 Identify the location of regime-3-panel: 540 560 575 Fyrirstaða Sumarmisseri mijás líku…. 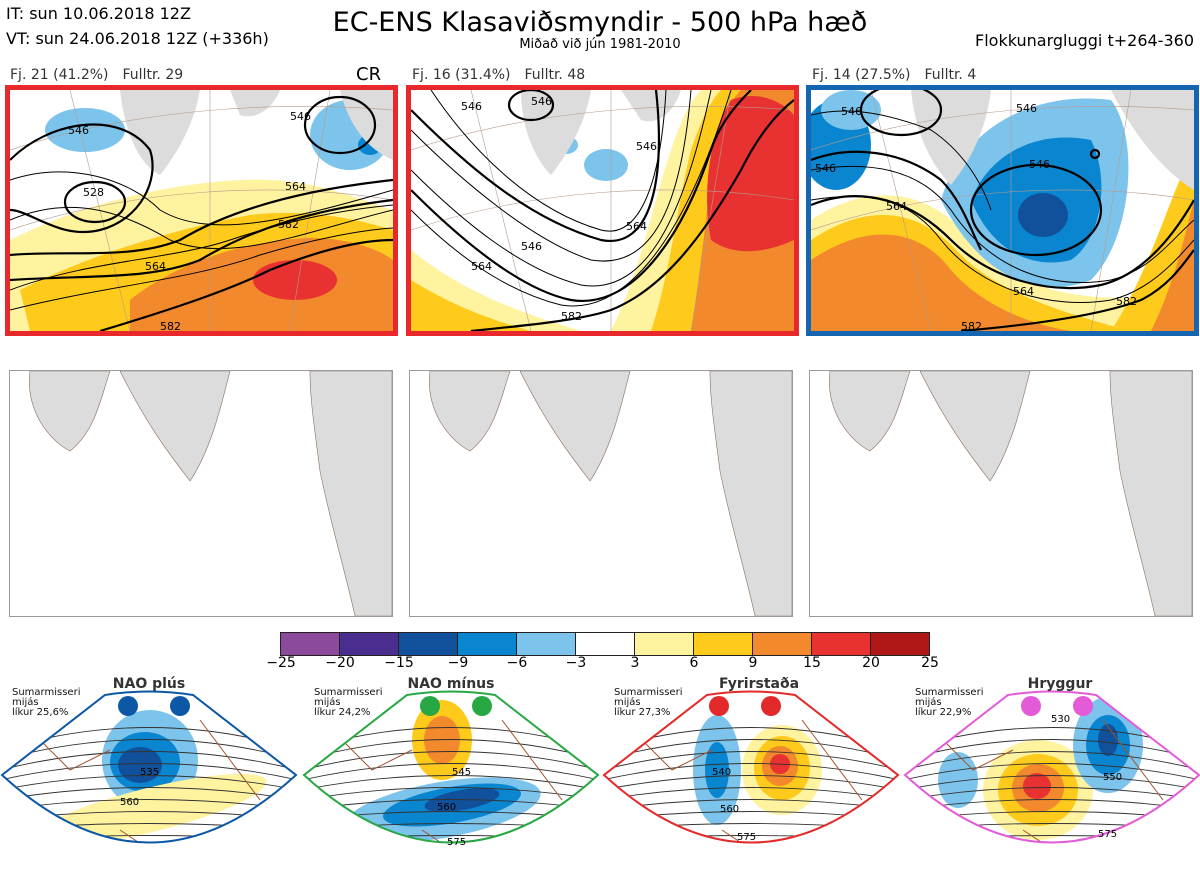
(751, 773).